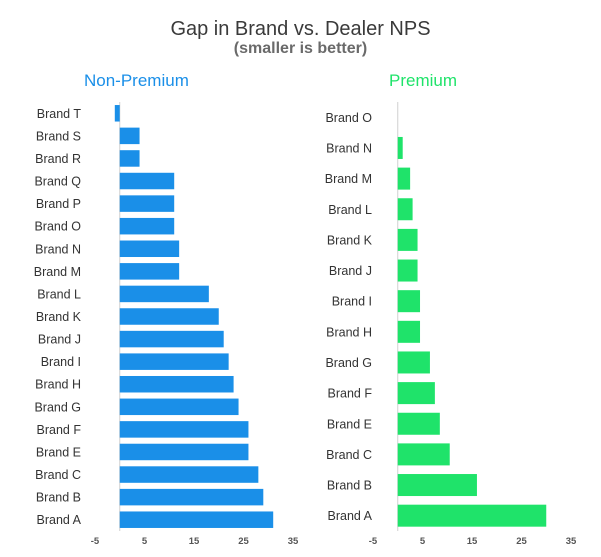 The height and width of the screenshot is (557, 601). Describe the element at coordinates (57, 227) in the screenshot. I see `non-premium-category-label: Brand O` at that location.